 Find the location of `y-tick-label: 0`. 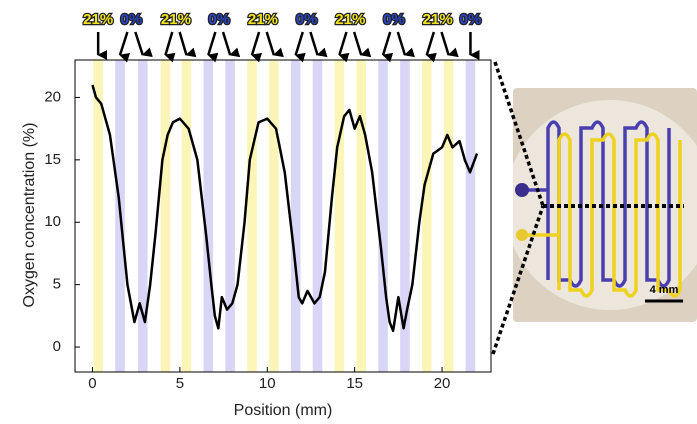

y-tick-label: 0 is located at coordinates (57, 346).